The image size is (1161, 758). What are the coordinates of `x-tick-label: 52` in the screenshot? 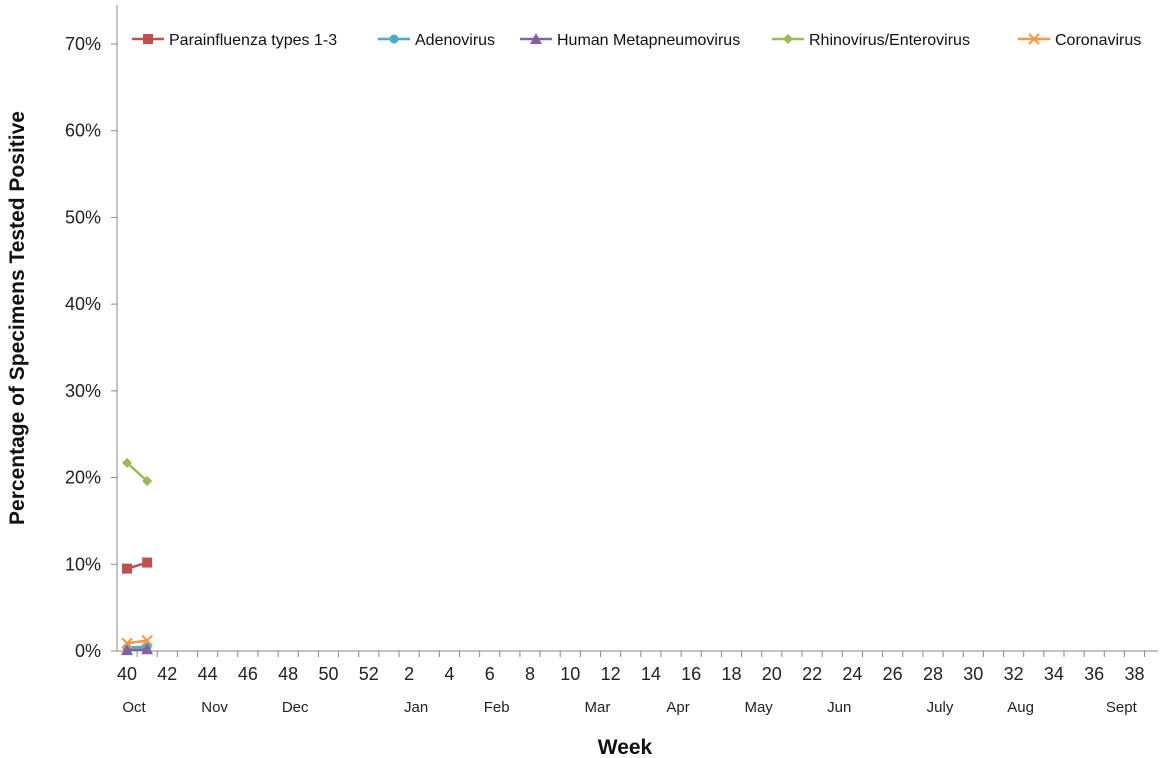 It's located at (369, 674).